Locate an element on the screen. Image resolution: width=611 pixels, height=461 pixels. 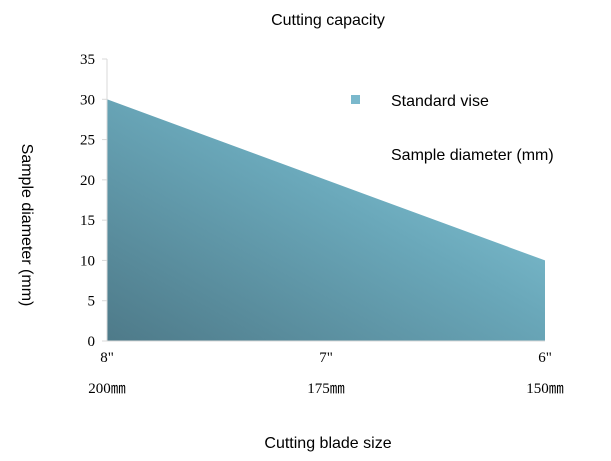
legend-entry-sample-diameter: Sample diameter (mm) is located at coordinates (472, 155).